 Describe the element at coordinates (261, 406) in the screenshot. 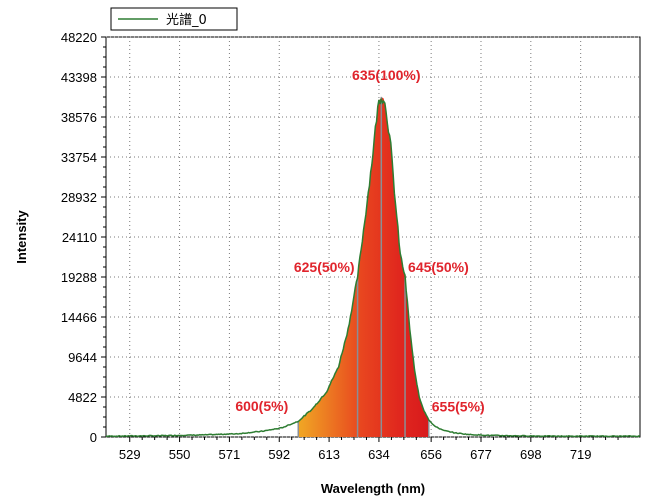

I see `marker-label: 600(5%)` at that location.